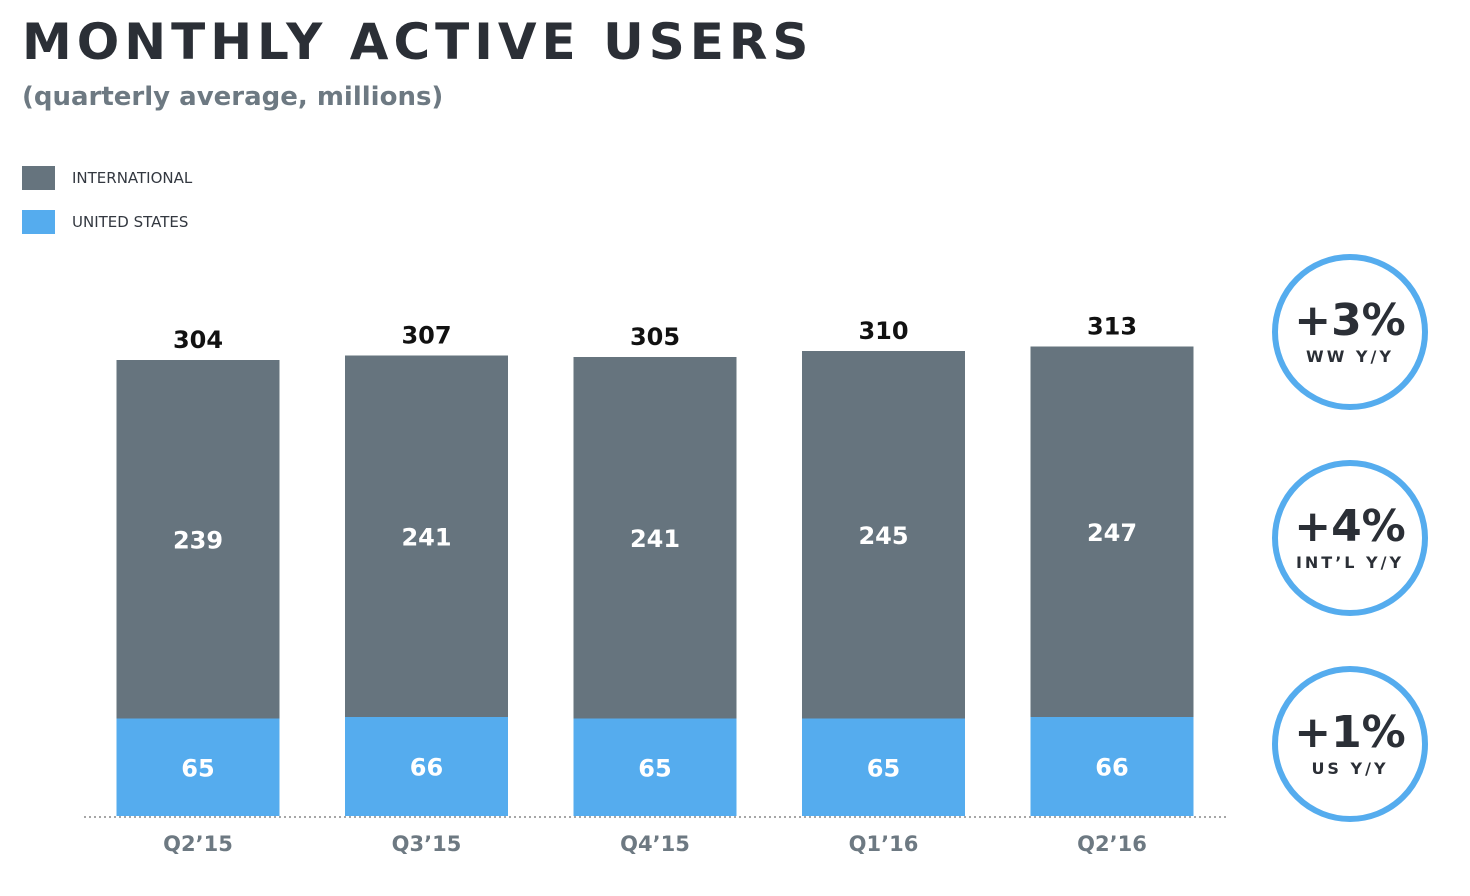  I want to click on legend-swatch-international, so click(38, 178).